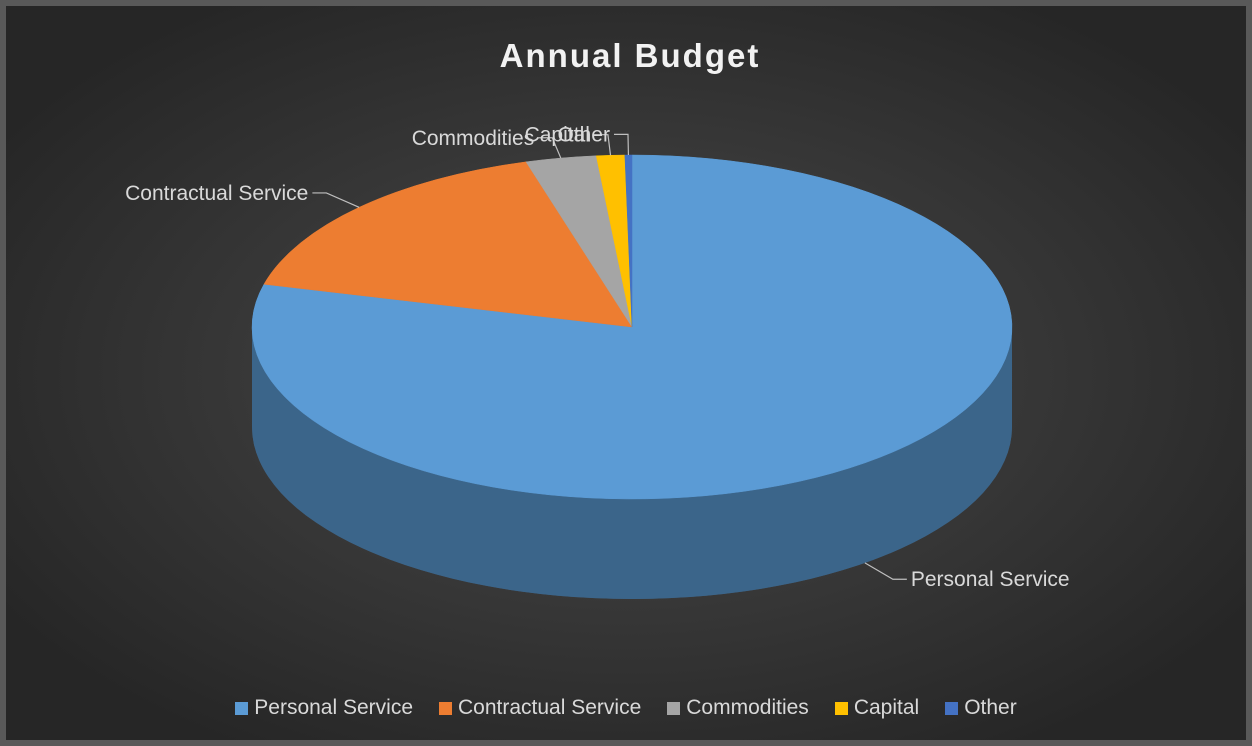 Image resolution: width=1252 pixels, height=746 pixels. What do you see at coordinates (990, 707) in the screenshot?
I see `legend-label: Other` at bounding box center [990, 707].